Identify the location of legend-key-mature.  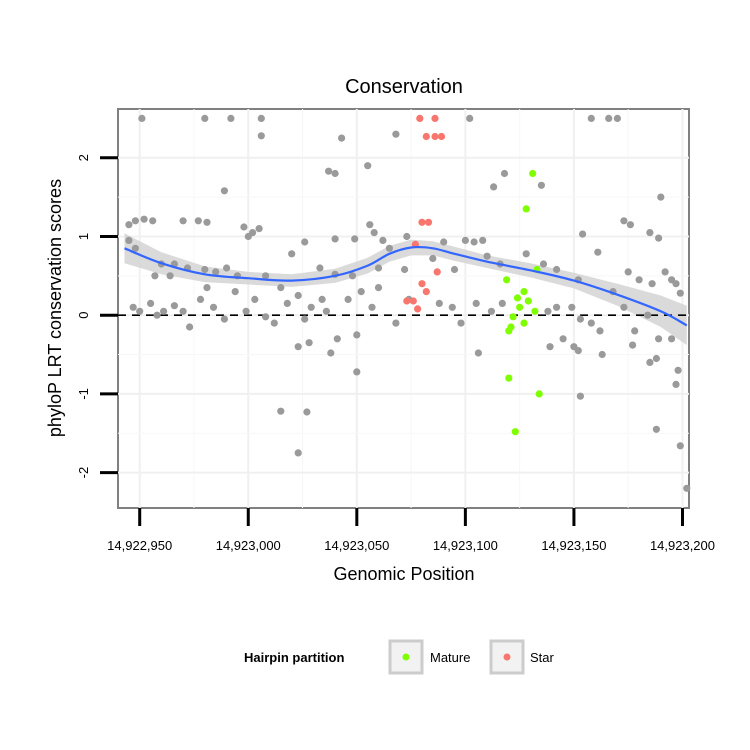
(406, 657).